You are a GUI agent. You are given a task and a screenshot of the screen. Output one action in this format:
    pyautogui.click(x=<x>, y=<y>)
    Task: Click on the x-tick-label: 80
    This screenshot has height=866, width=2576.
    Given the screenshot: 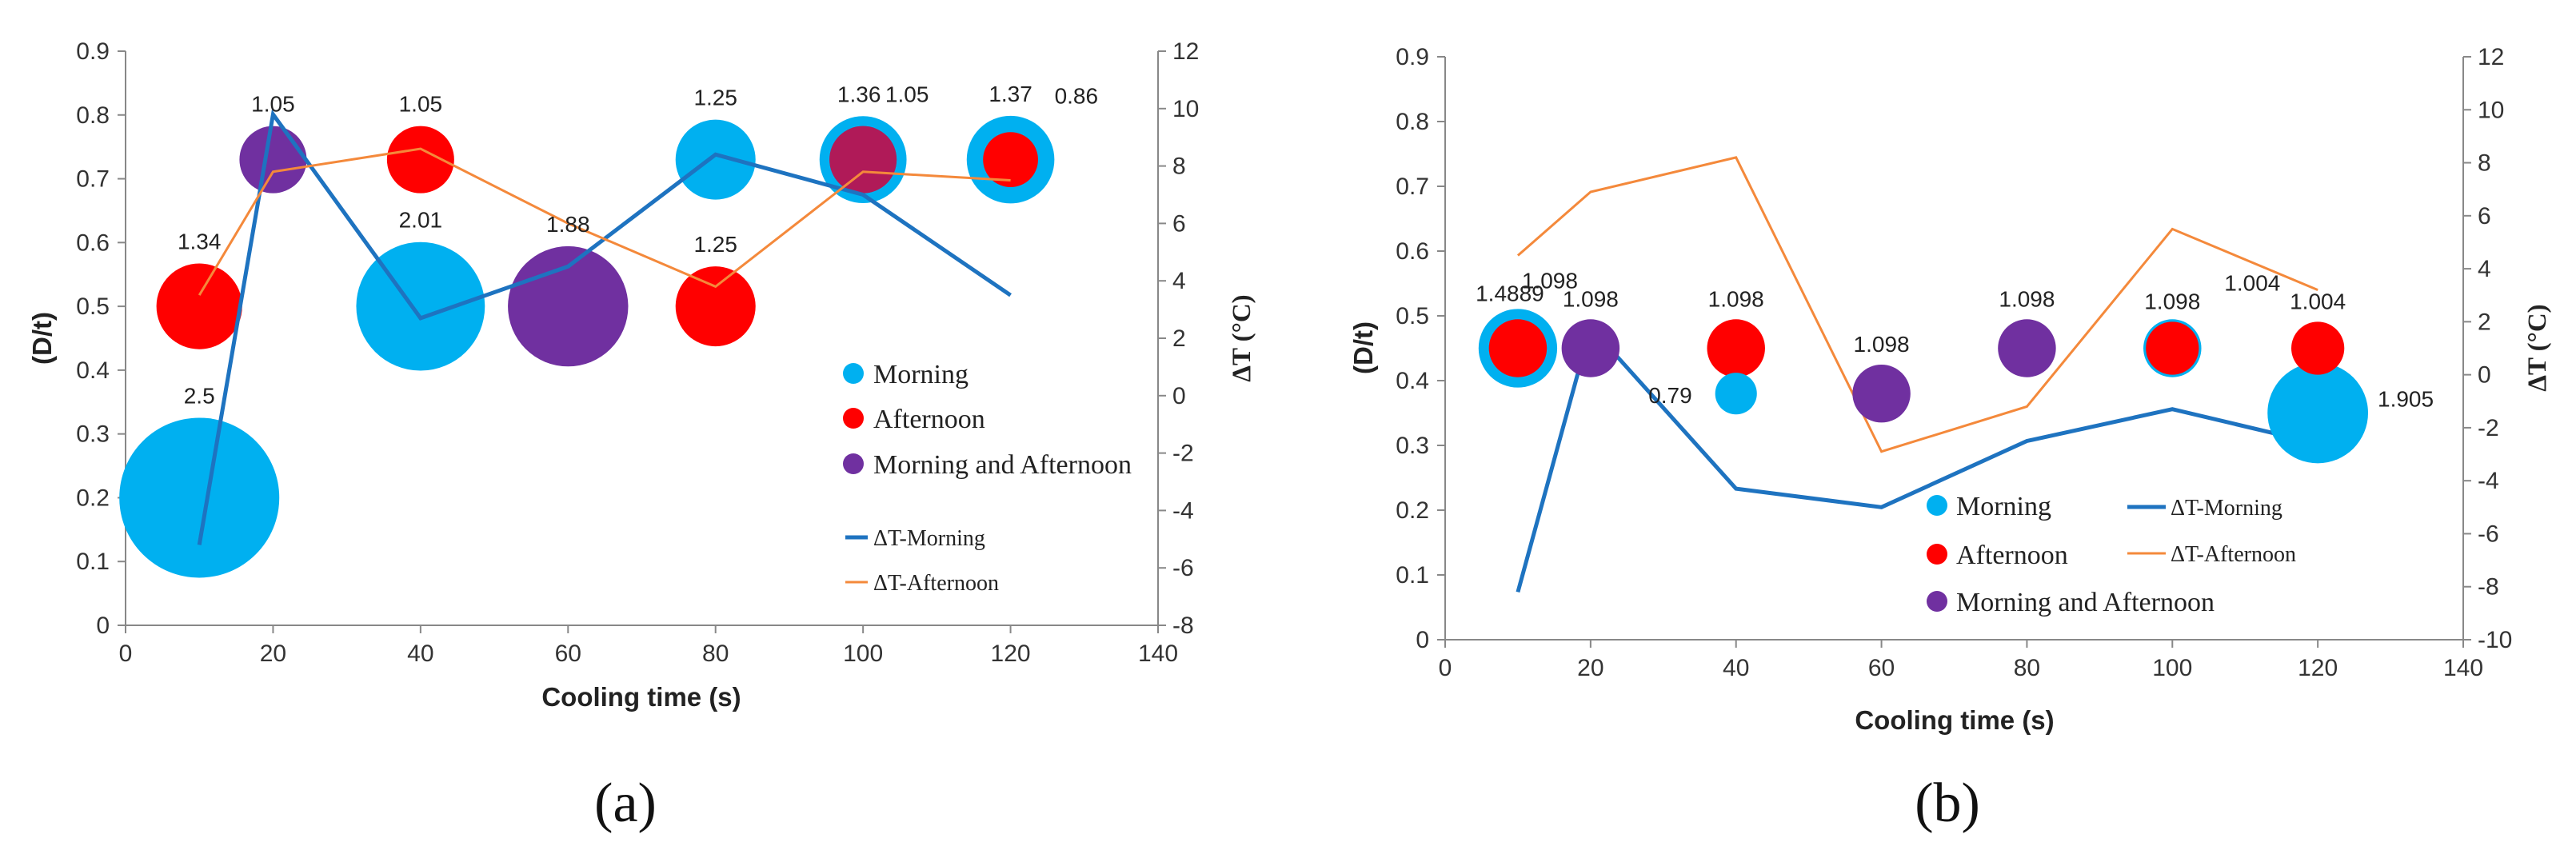 What is the action you would take?
    pyautogui.click(x=716, y=654)
    